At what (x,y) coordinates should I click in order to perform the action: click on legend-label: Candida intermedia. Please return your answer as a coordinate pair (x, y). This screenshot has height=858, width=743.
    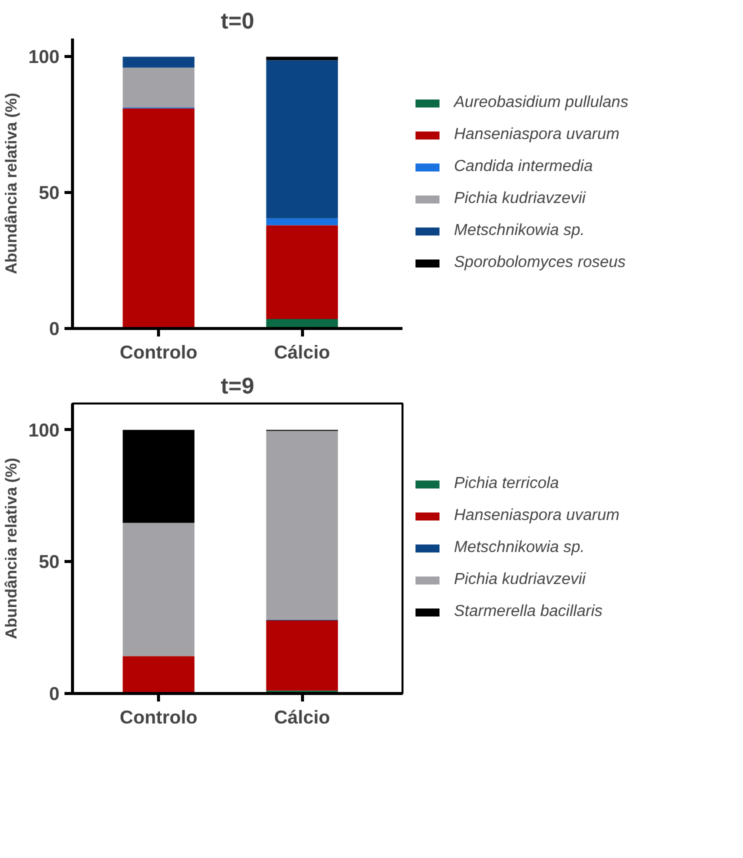
    Looking at the image, I should click on (523, 167).